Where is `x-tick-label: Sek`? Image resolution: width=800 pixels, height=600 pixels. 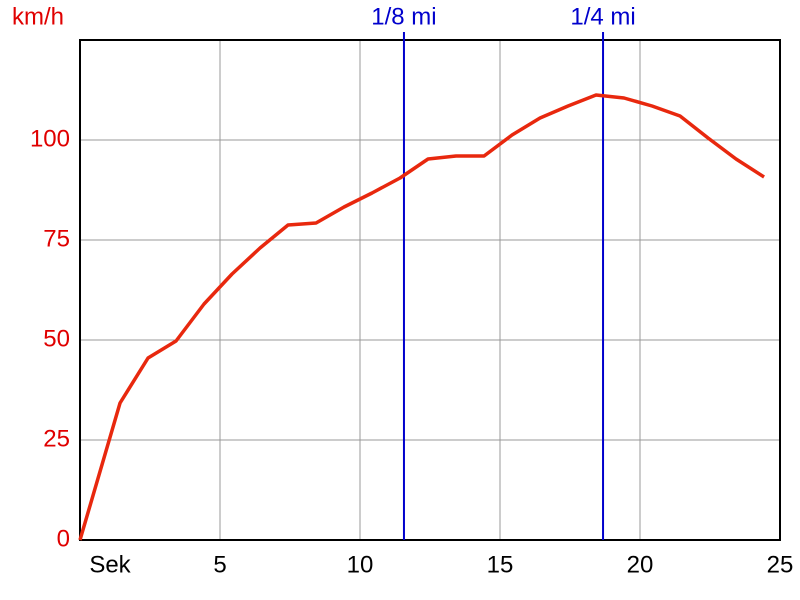
x-tick-label: Sek is located at coordinates (110, 564).